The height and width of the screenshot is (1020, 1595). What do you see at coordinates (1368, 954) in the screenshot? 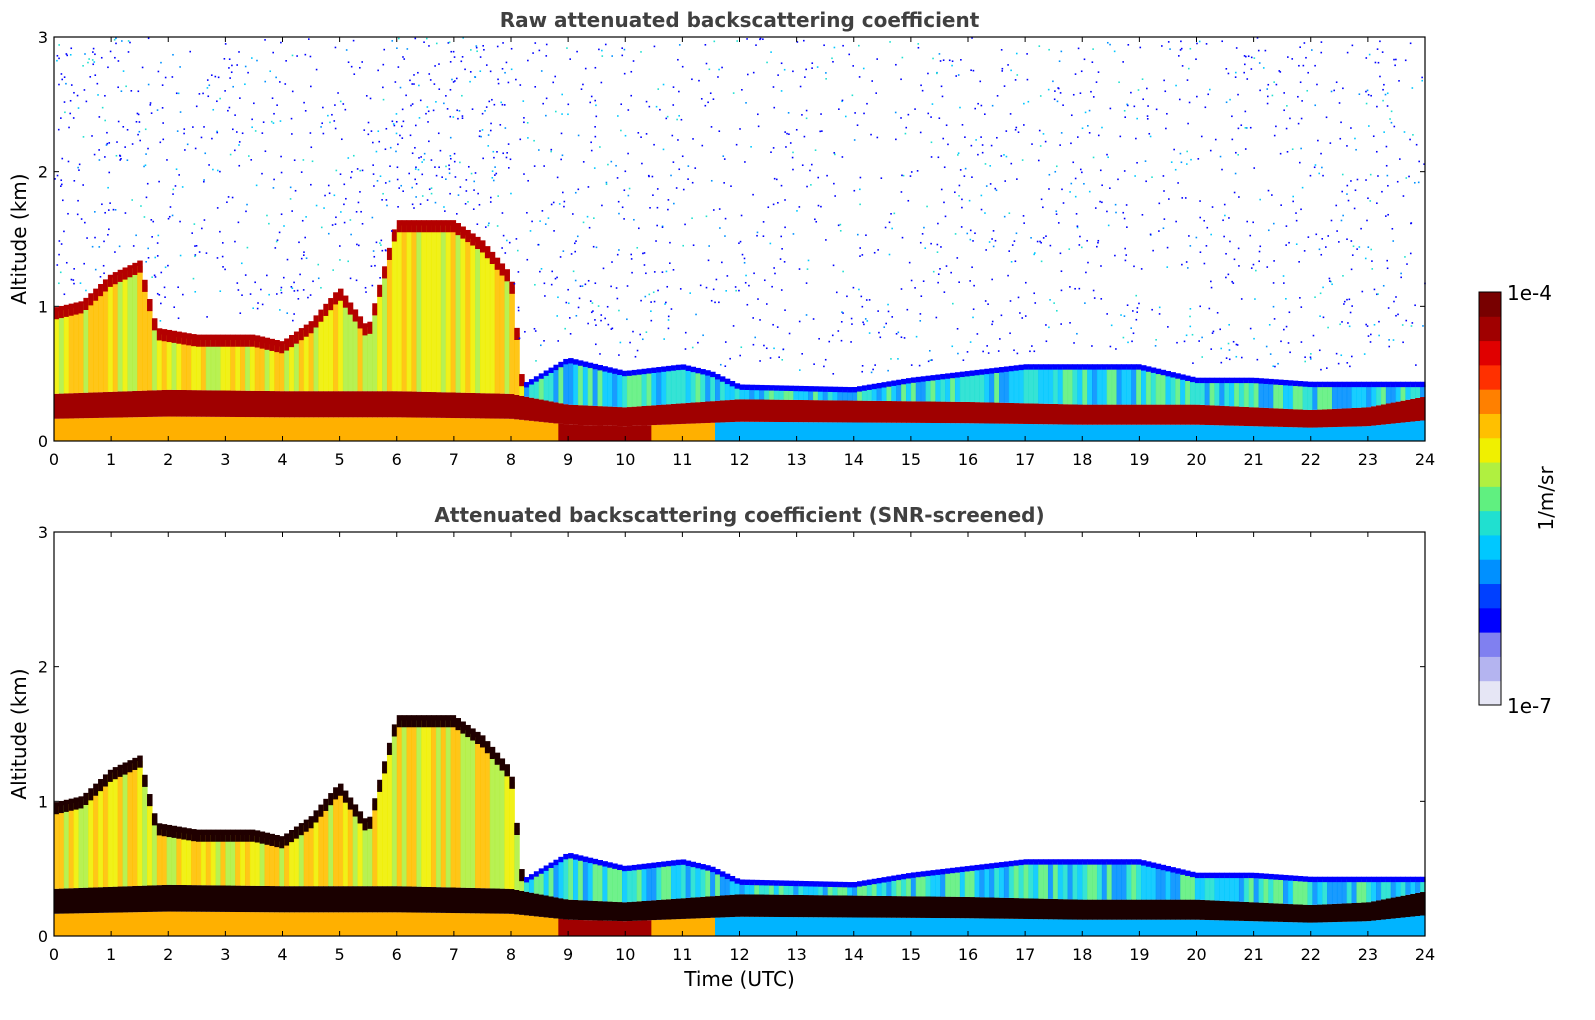
I see `x-tick-label: 23` at bounding box center [1368, 954].